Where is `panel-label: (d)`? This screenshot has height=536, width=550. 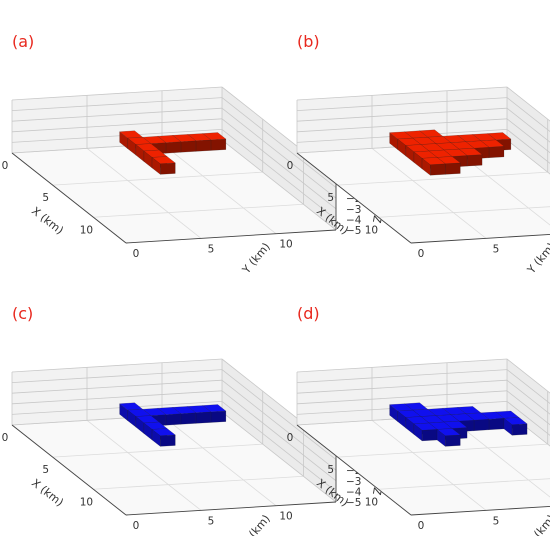
panel-label: (d) is located at coordinates (308, 313).